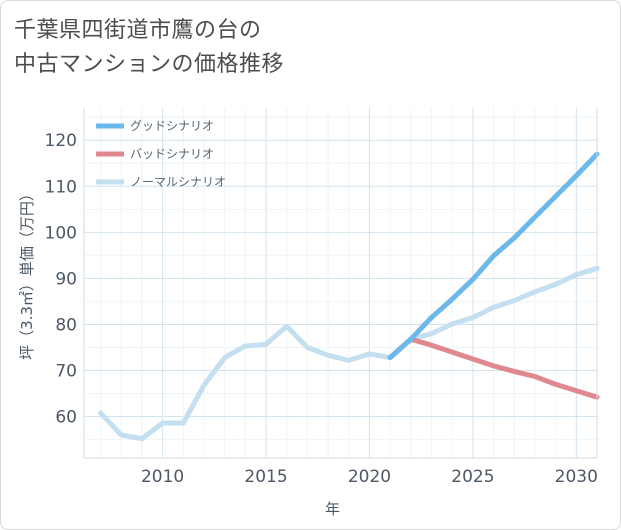  What do you see at coordinates (265, 477) in the screenshot?
I see `x-tick-label: 2015` at bounding box center [265, 477].